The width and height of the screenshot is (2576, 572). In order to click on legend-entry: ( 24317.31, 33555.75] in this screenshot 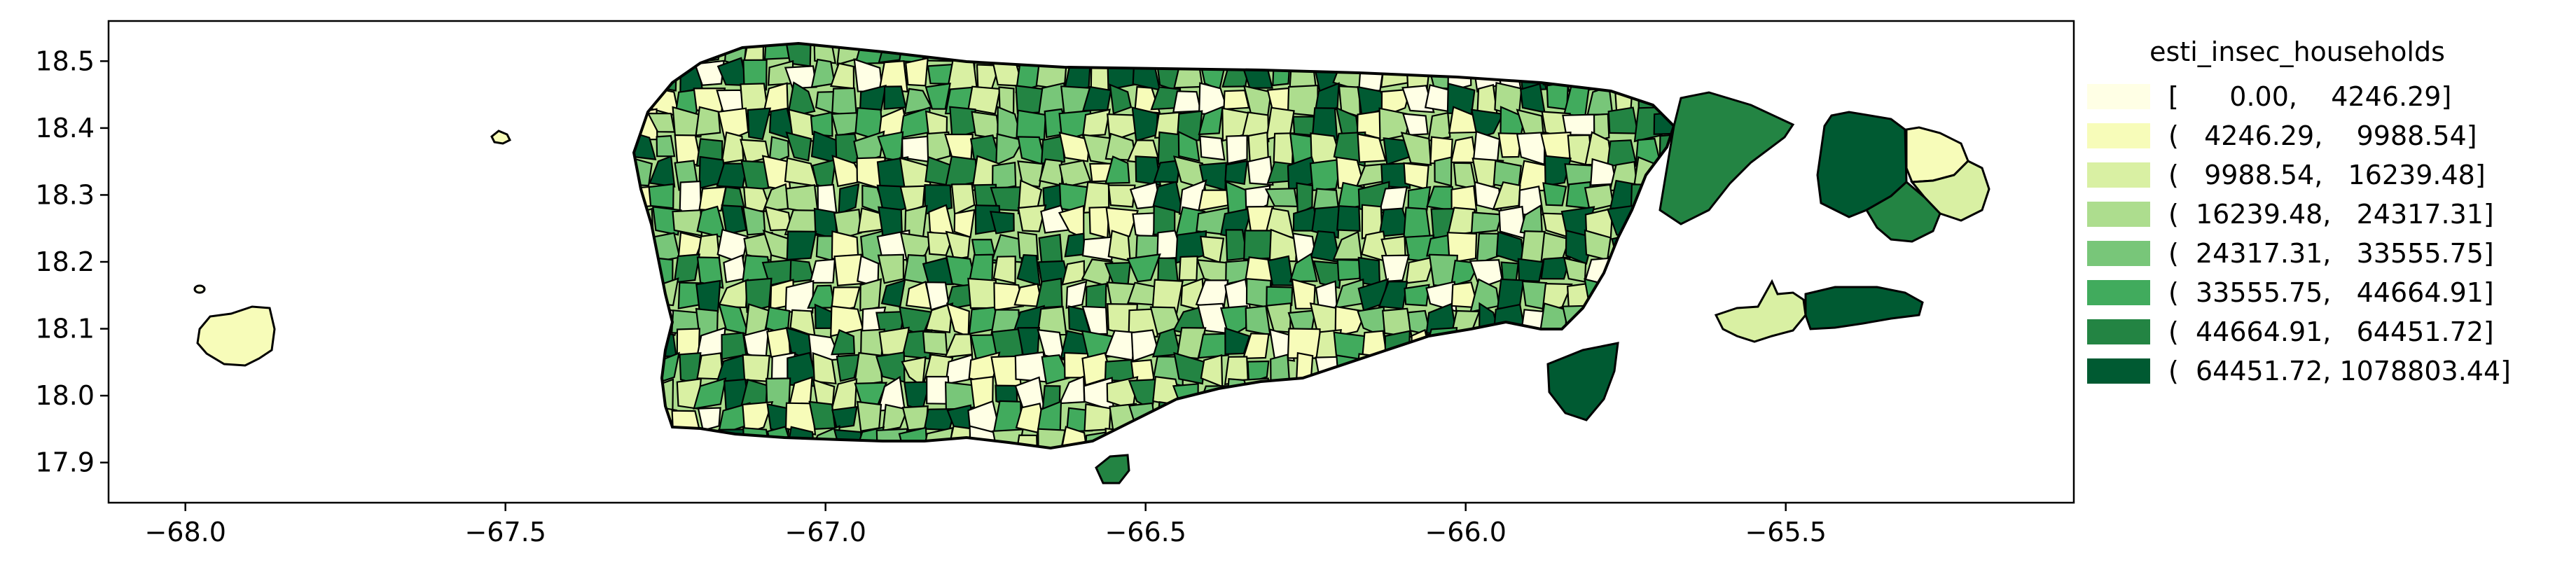, I will do `click(2325, 253)`.